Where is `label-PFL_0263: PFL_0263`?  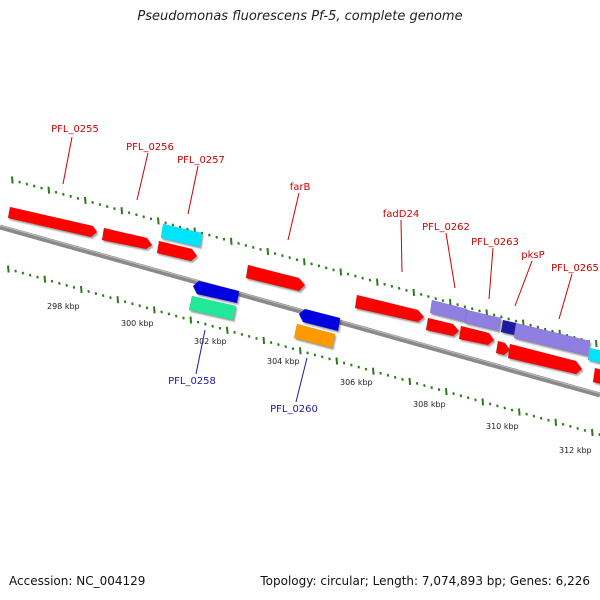
label-PFL_0263: PFL_0263 is located at coordinates (495, 242).